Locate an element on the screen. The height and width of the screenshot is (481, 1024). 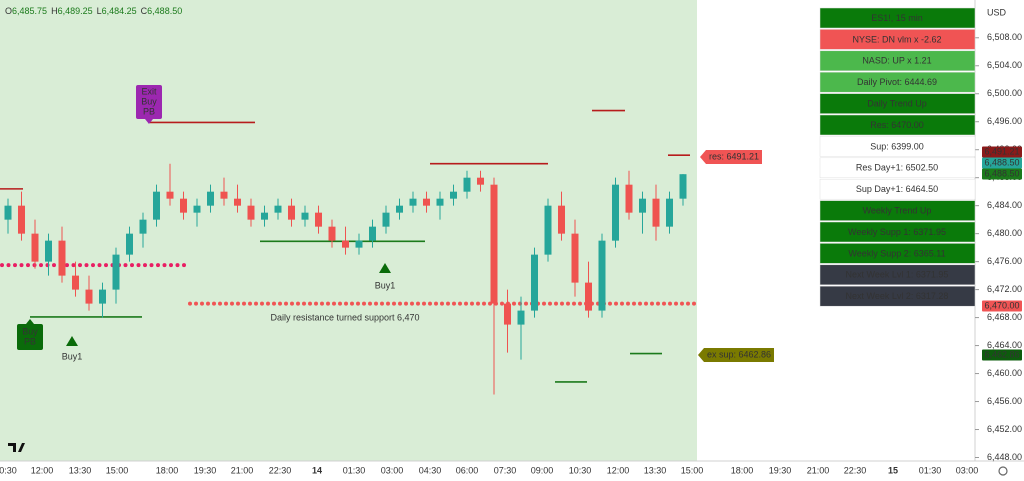
x-tick-label: 0:30 is located at coordinates (8, 470).